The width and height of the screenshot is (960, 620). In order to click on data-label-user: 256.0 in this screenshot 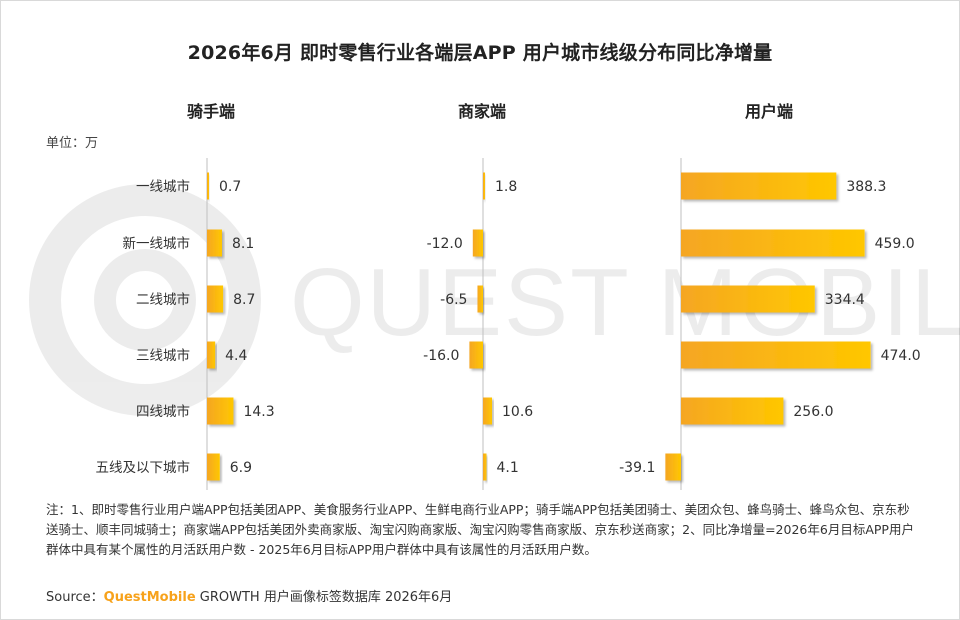, I will do `click(813, 412)`.